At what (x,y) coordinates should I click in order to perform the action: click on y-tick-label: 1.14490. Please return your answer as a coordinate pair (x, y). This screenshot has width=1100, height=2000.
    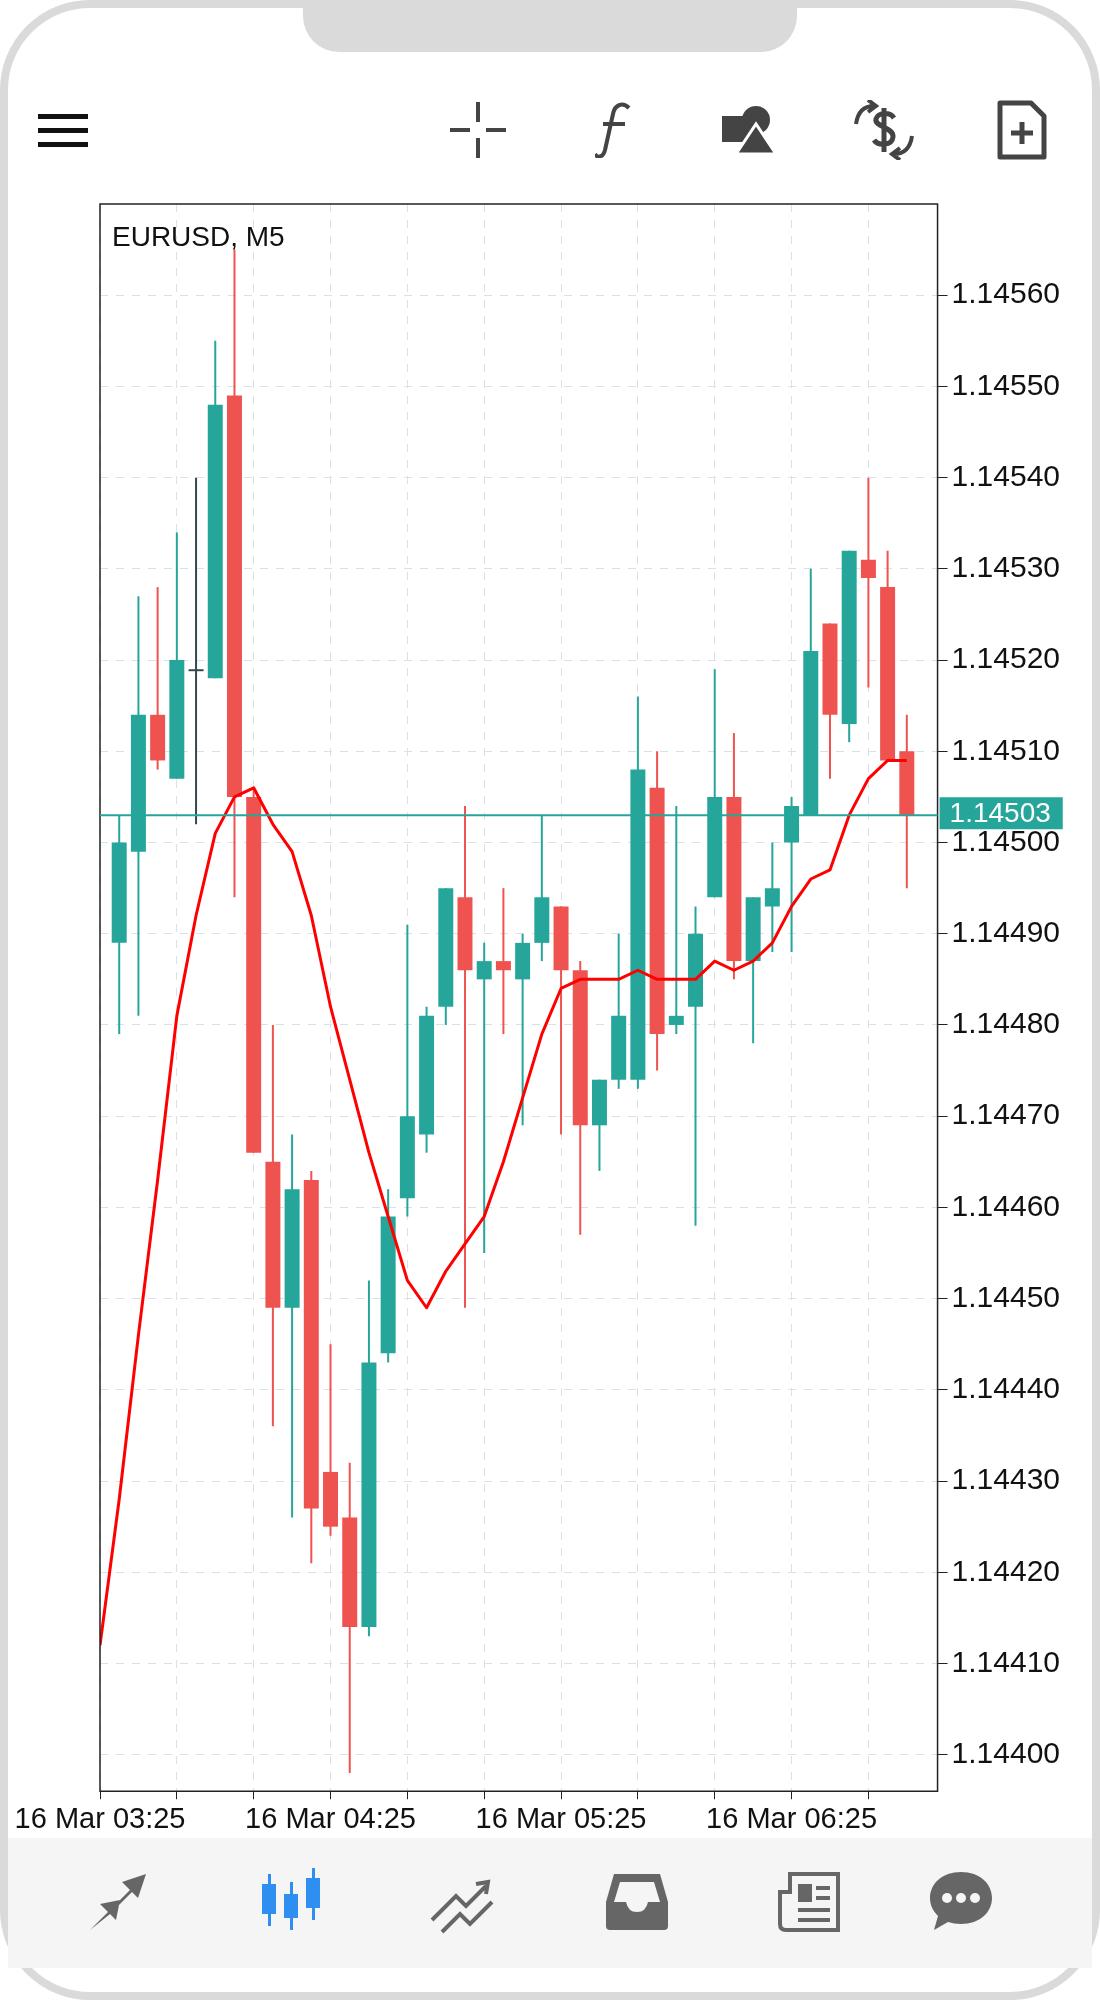
    Looking at the image, I should click on (1006, 932).